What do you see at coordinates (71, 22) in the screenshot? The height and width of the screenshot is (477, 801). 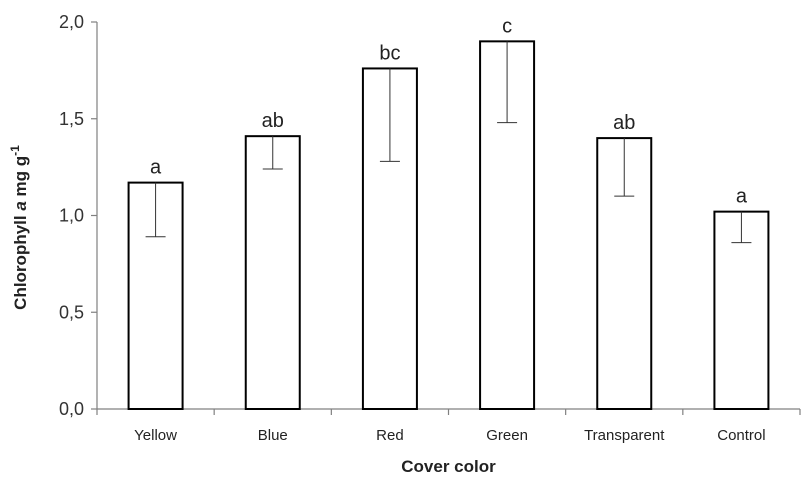 I see `y-tick-label: 2,0` at bounding box center [71, 22].